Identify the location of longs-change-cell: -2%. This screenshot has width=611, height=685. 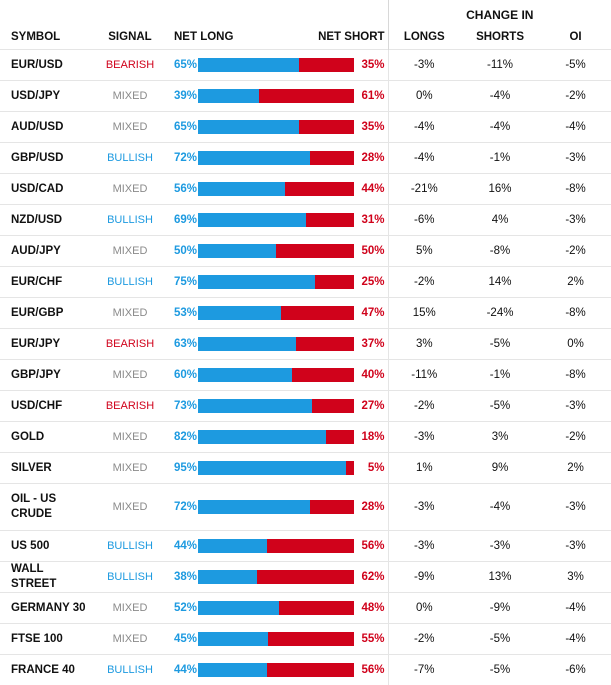
(424, 282).